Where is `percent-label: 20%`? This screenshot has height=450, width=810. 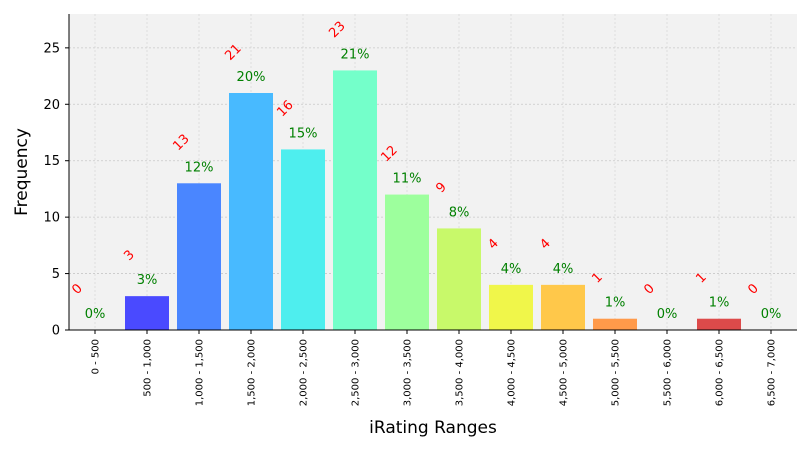
percent-label: 20% is located at coordinates (251, 77).